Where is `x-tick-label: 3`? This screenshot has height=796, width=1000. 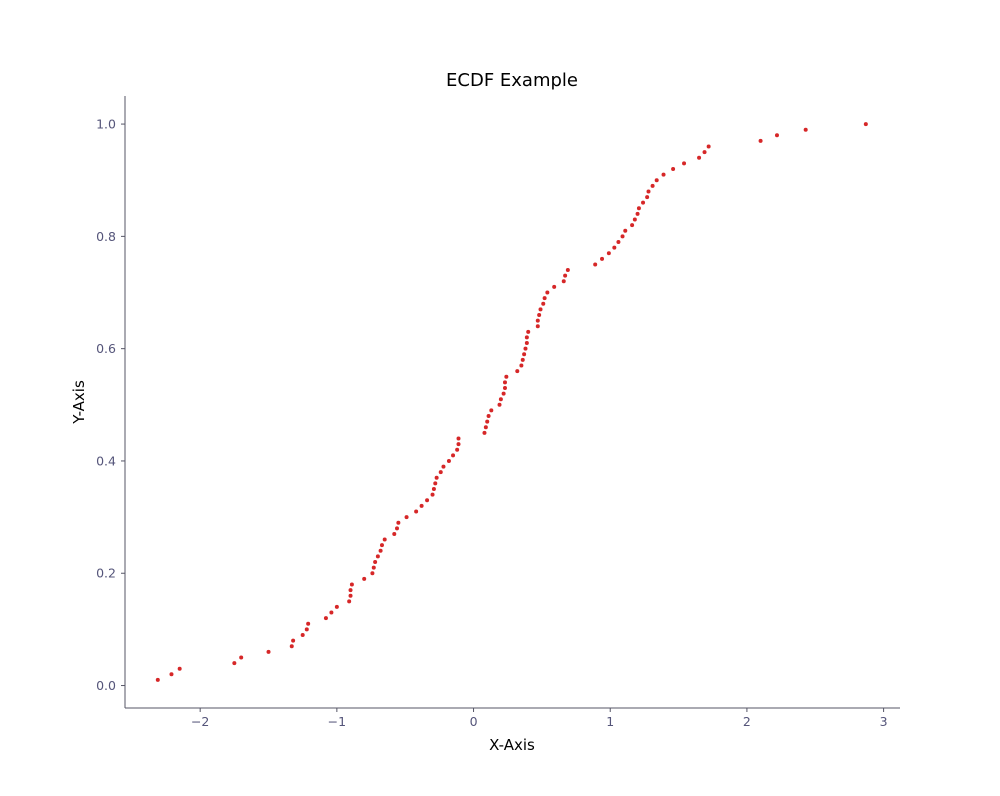 x-tick-label: 3 is located at coordinates (884, 721).